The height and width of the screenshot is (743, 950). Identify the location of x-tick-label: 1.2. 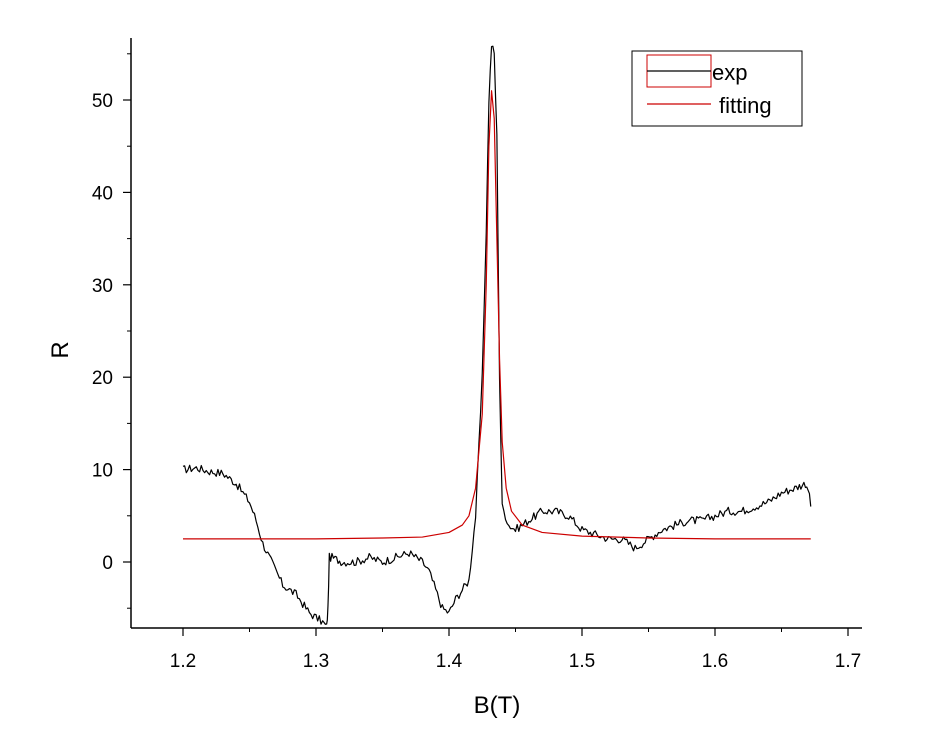
(183, 661).